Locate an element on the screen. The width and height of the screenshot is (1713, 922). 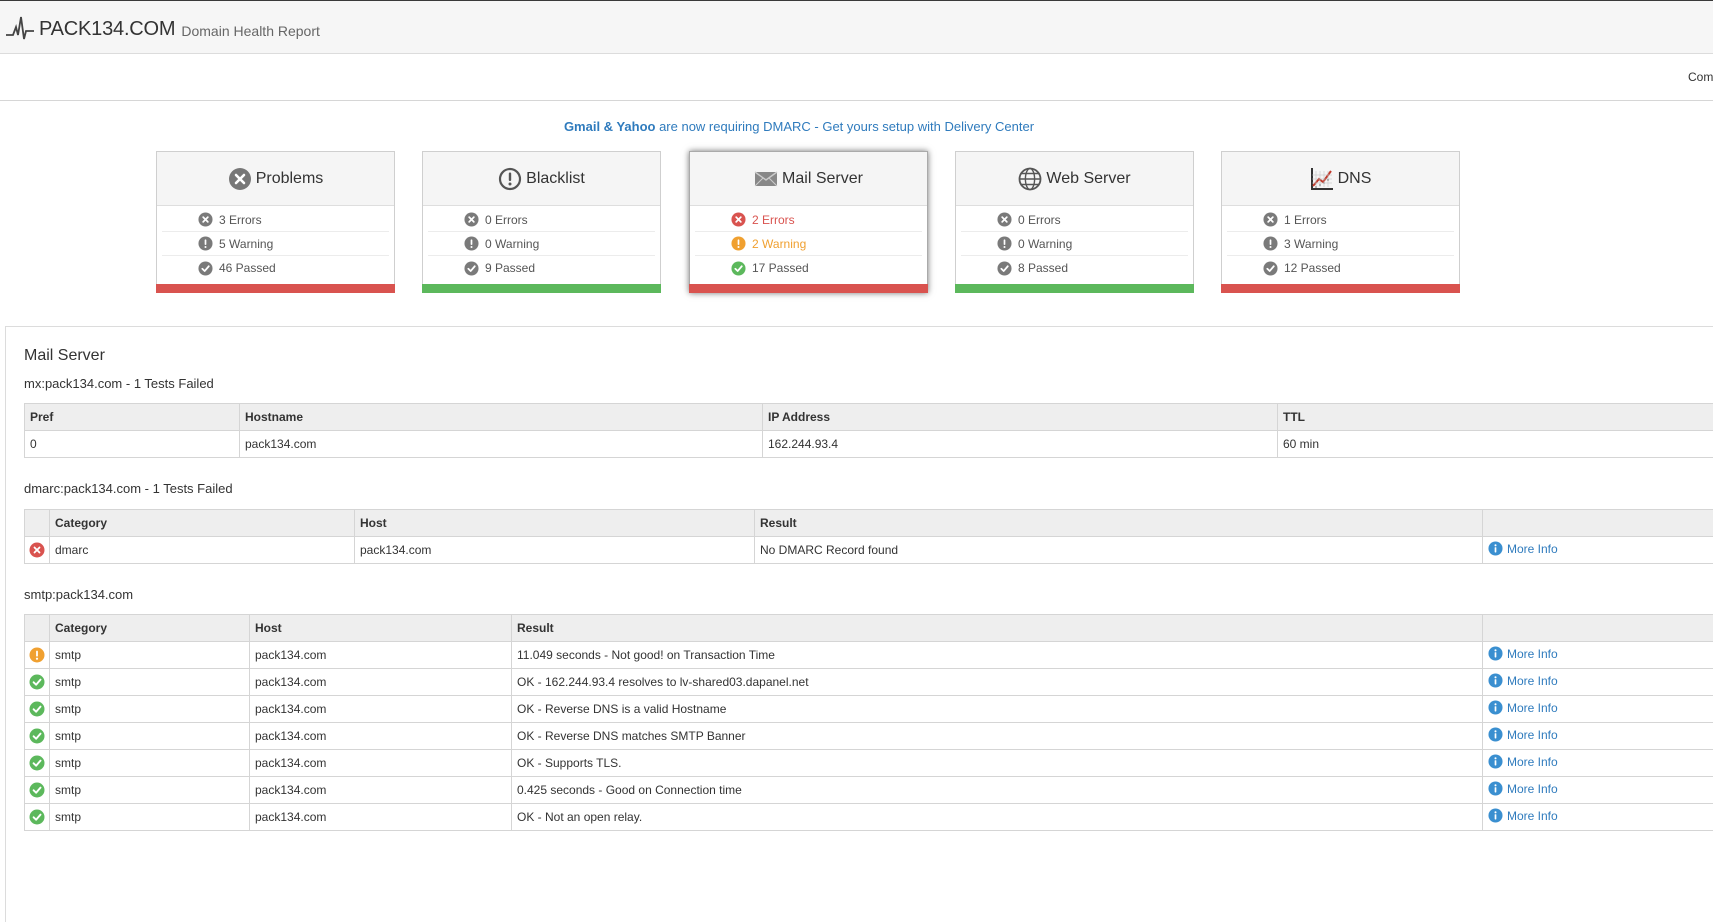
dmarc-col-category: Category is located at coordinates (202, 523).